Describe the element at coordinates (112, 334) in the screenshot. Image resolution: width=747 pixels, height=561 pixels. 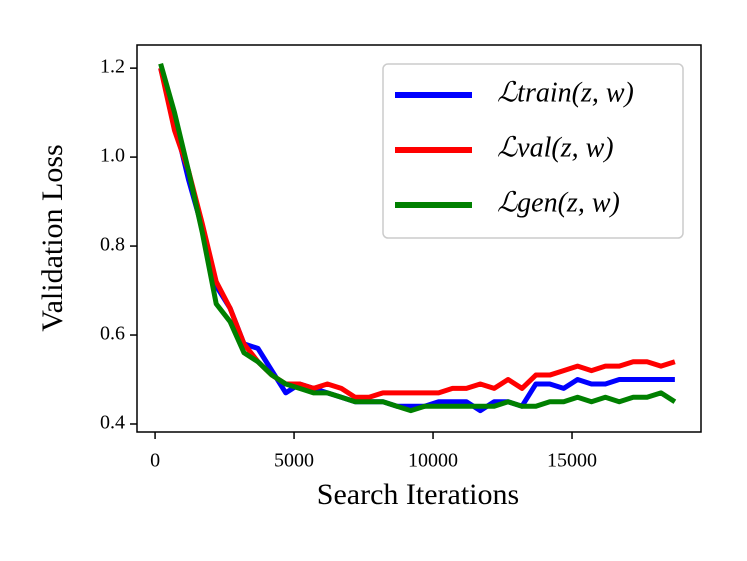
I see `y-tick-label: 0.6` at that location.